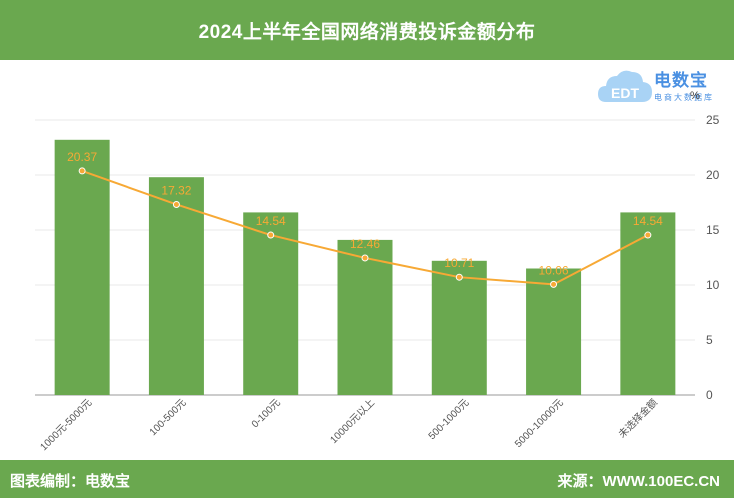 The width and height of the screenshot is (734, 498). I want to click on y-tick-label: 5, so click(709, 340).